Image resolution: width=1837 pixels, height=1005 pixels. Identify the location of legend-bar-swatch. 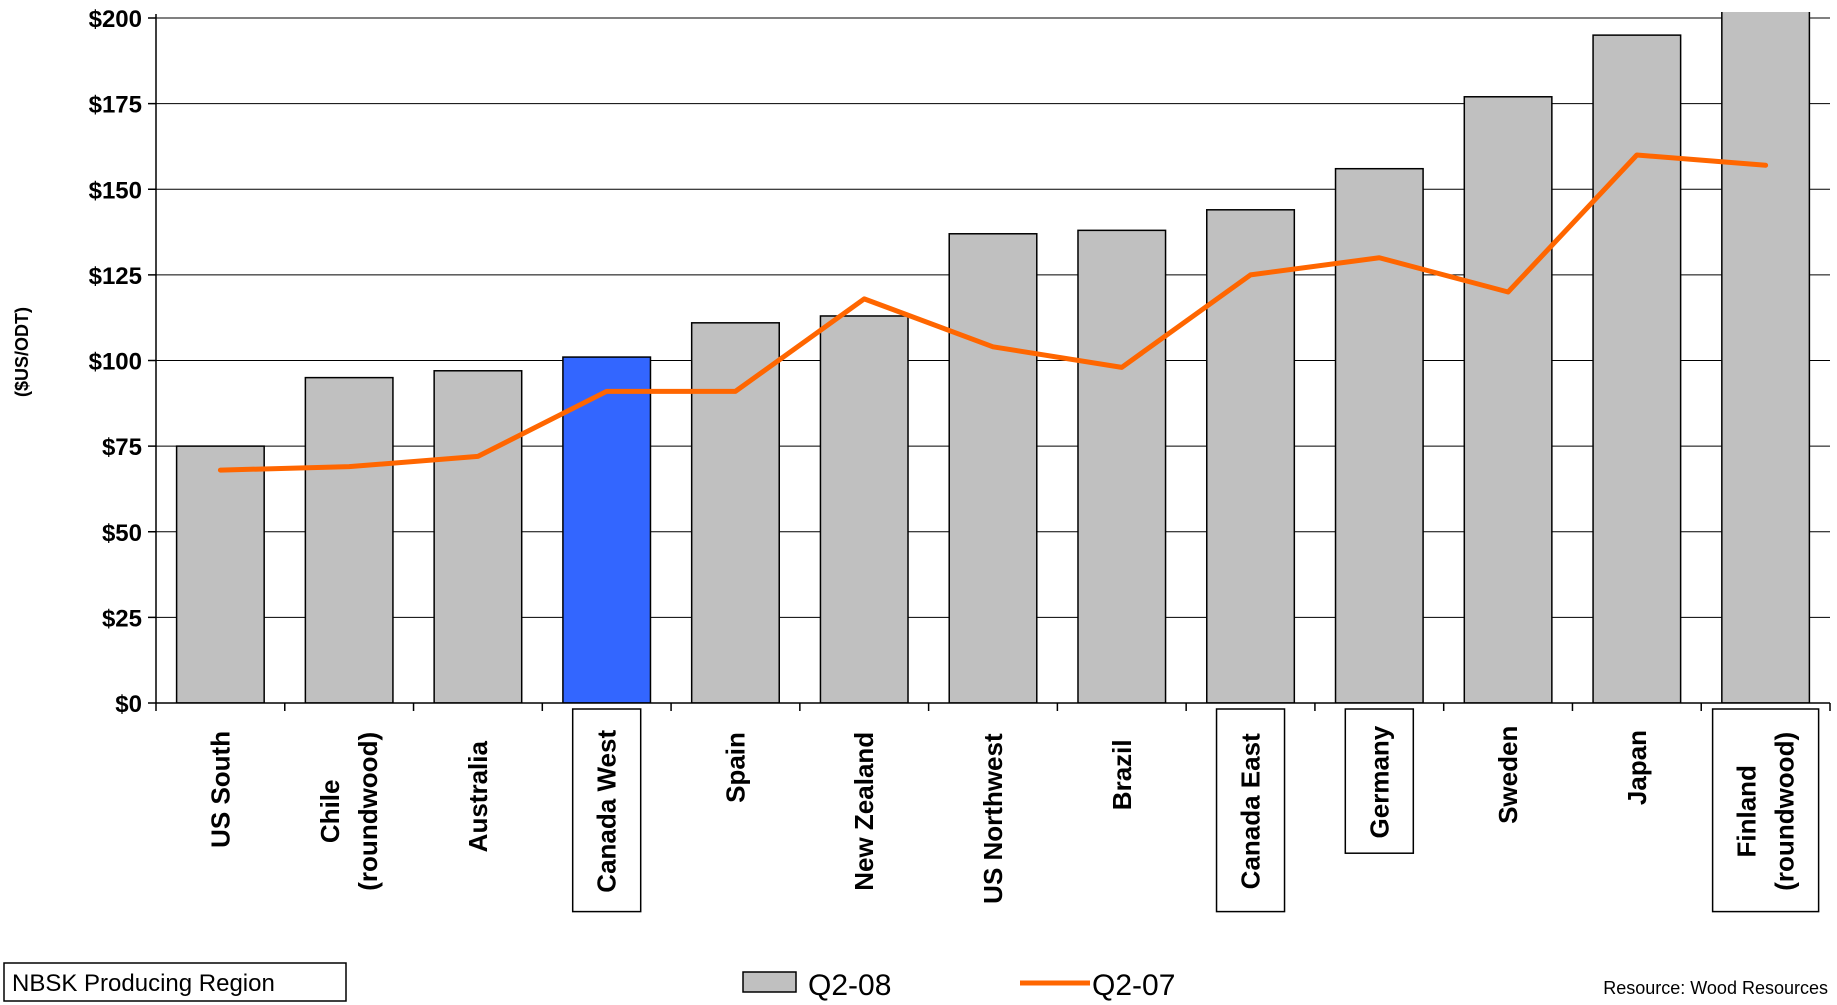
(769, 982).